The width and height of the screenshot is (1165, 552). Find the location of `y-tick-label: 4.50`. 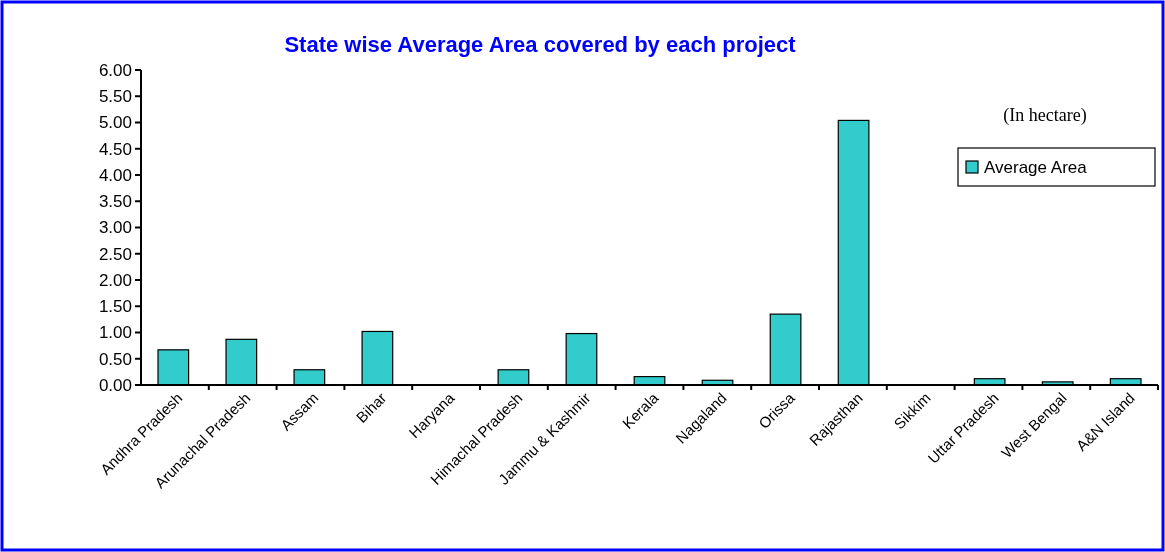

y-tick-label: 4.50 is located at coordinates (115, 149).